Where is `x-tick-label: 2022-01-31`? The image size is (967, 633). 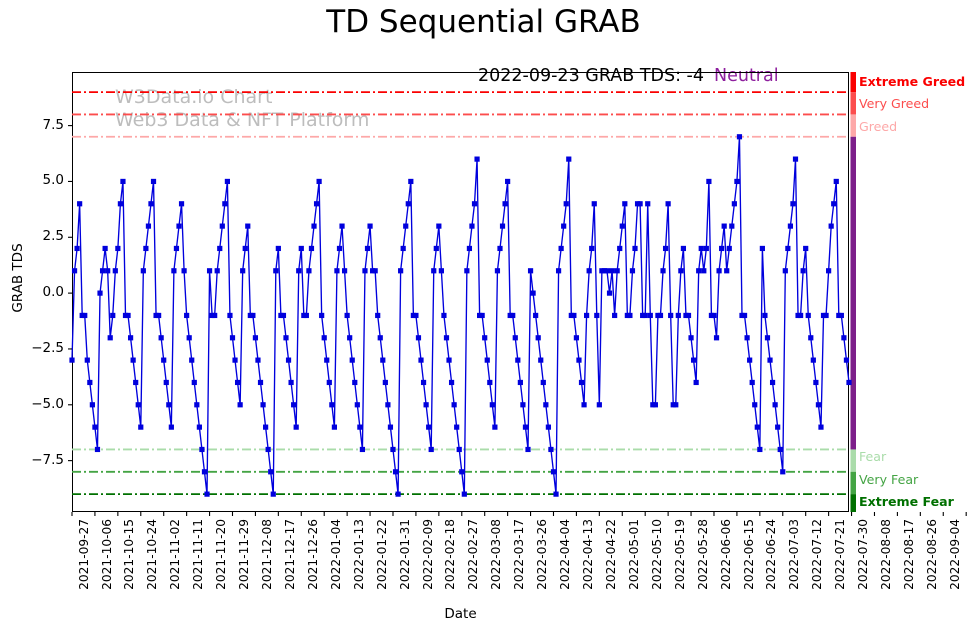 x-tick-label: 2022-01-31 is located at coordinates (404, 554).